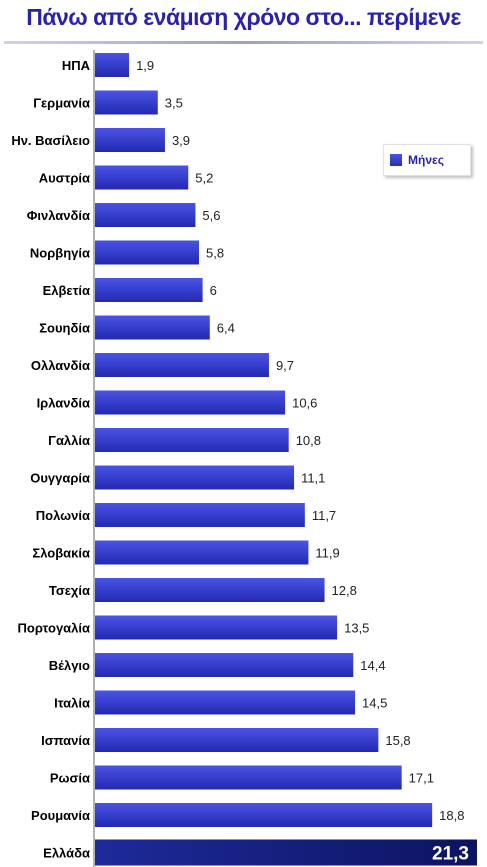  What do you see at coordinates (60, 253) in the screenshot?
I see `category-label: Νορβηγία` at bounding box center [60, 253].